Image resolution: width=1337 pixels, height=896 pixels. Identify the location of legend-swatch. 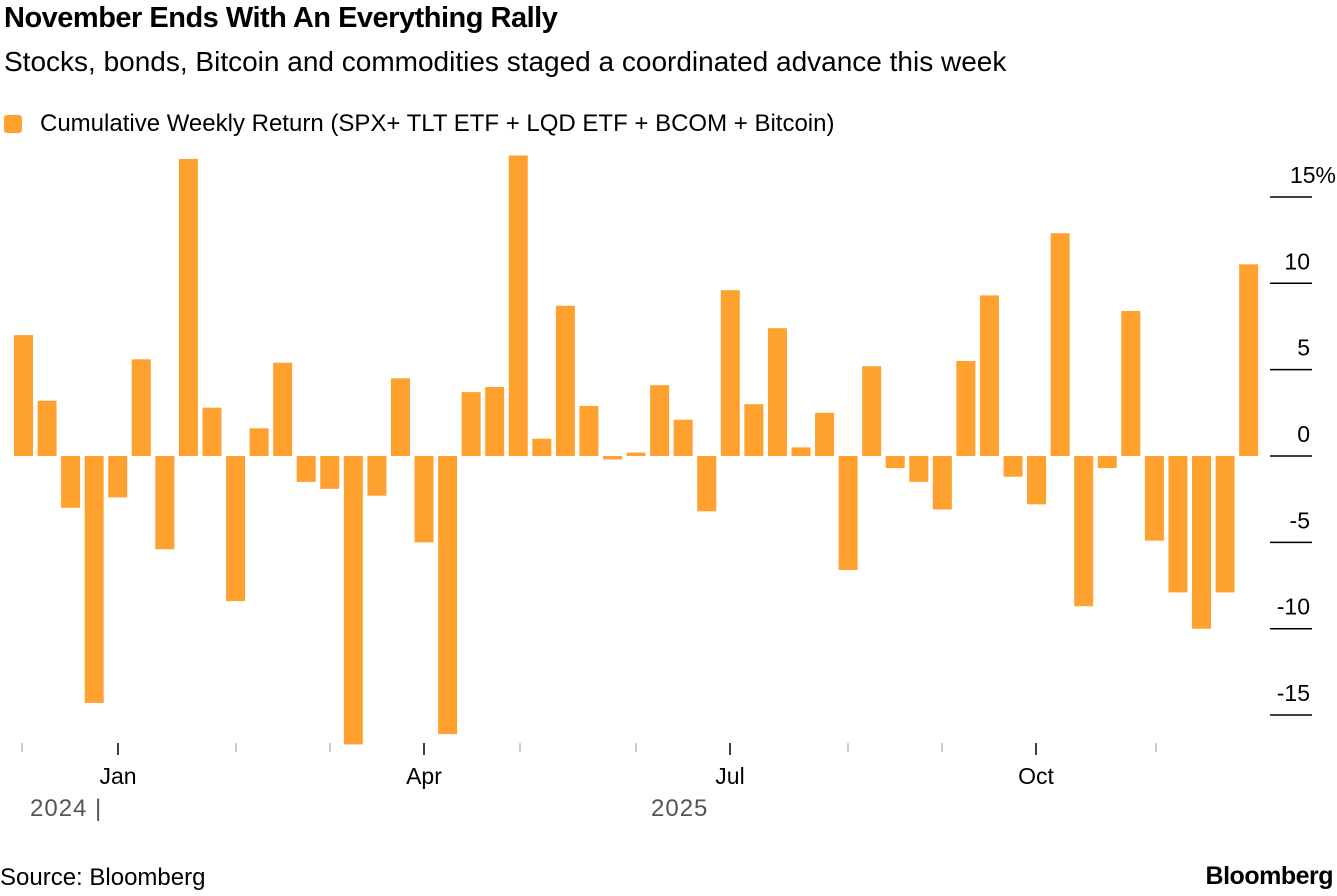
(13, 124).